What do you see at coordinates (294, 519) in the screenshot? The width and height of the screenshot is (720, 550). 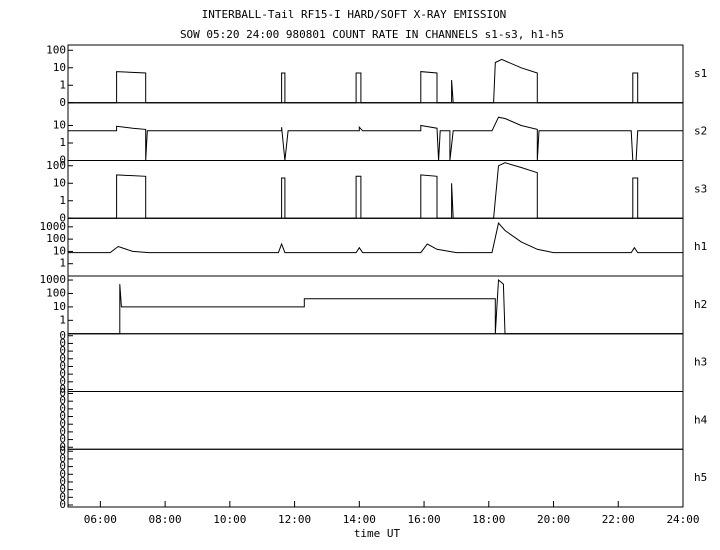 I see `x-tick-label: 12:00` at bounding box center [294, 519].